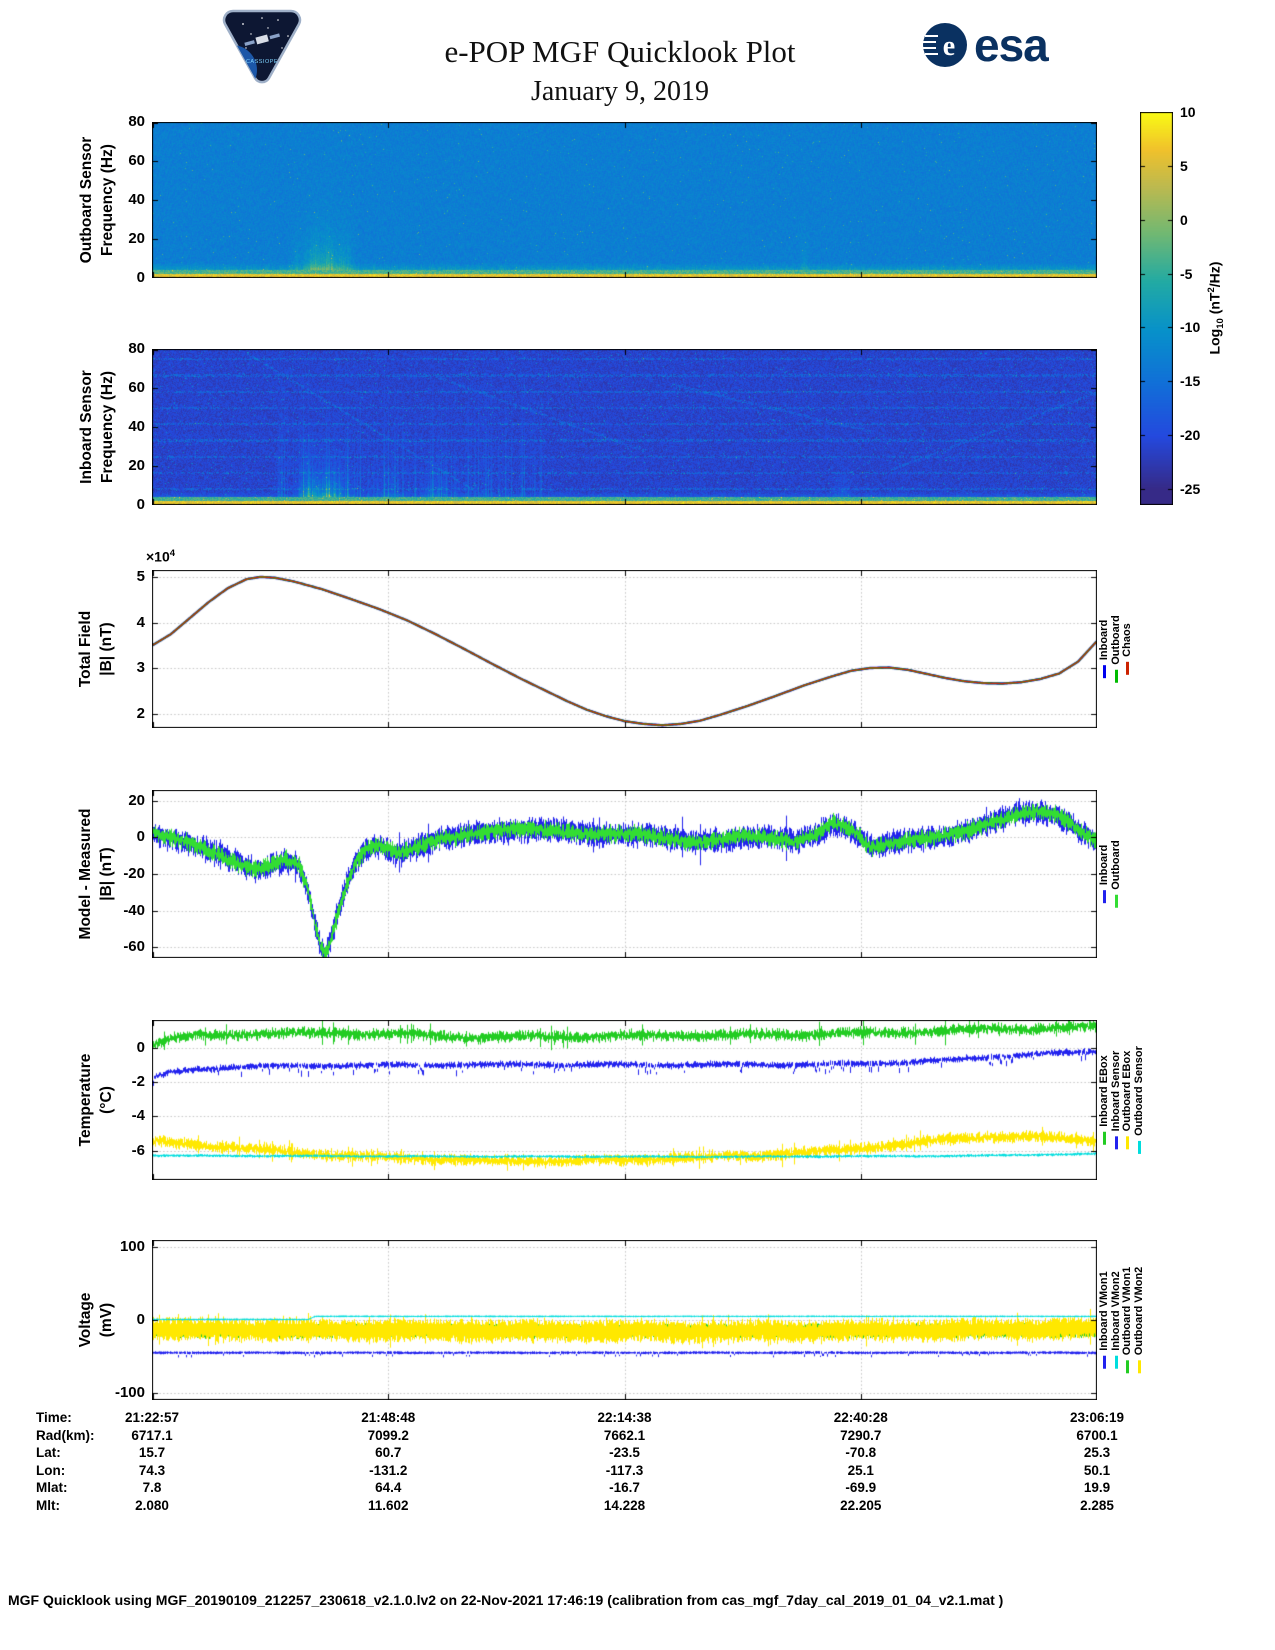  I want to click on ephemeris-value: -131.2, so click(388, 1470).